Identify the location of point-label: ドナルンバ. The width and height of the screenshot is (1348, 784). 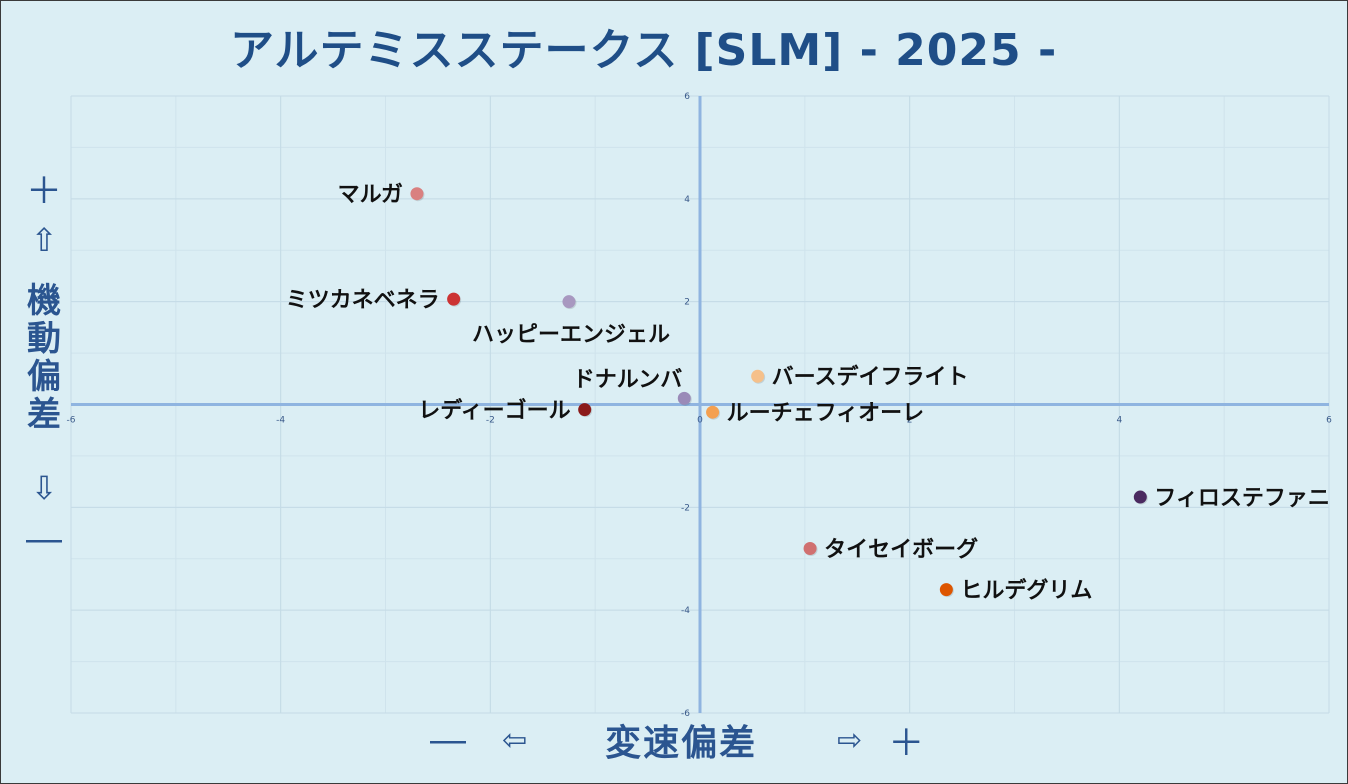
(628, 379).